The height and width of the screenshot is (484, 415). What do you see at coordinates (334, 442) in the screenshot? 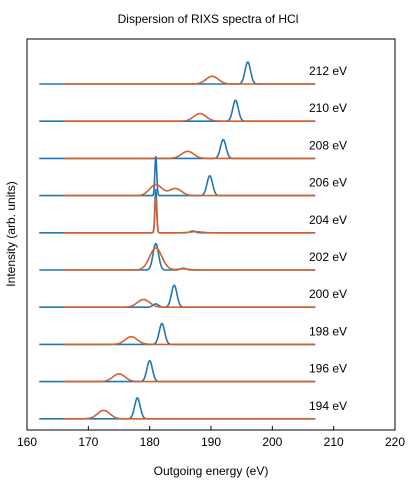
I see `x-tick-label: 210` at bounding box center [334, 442].